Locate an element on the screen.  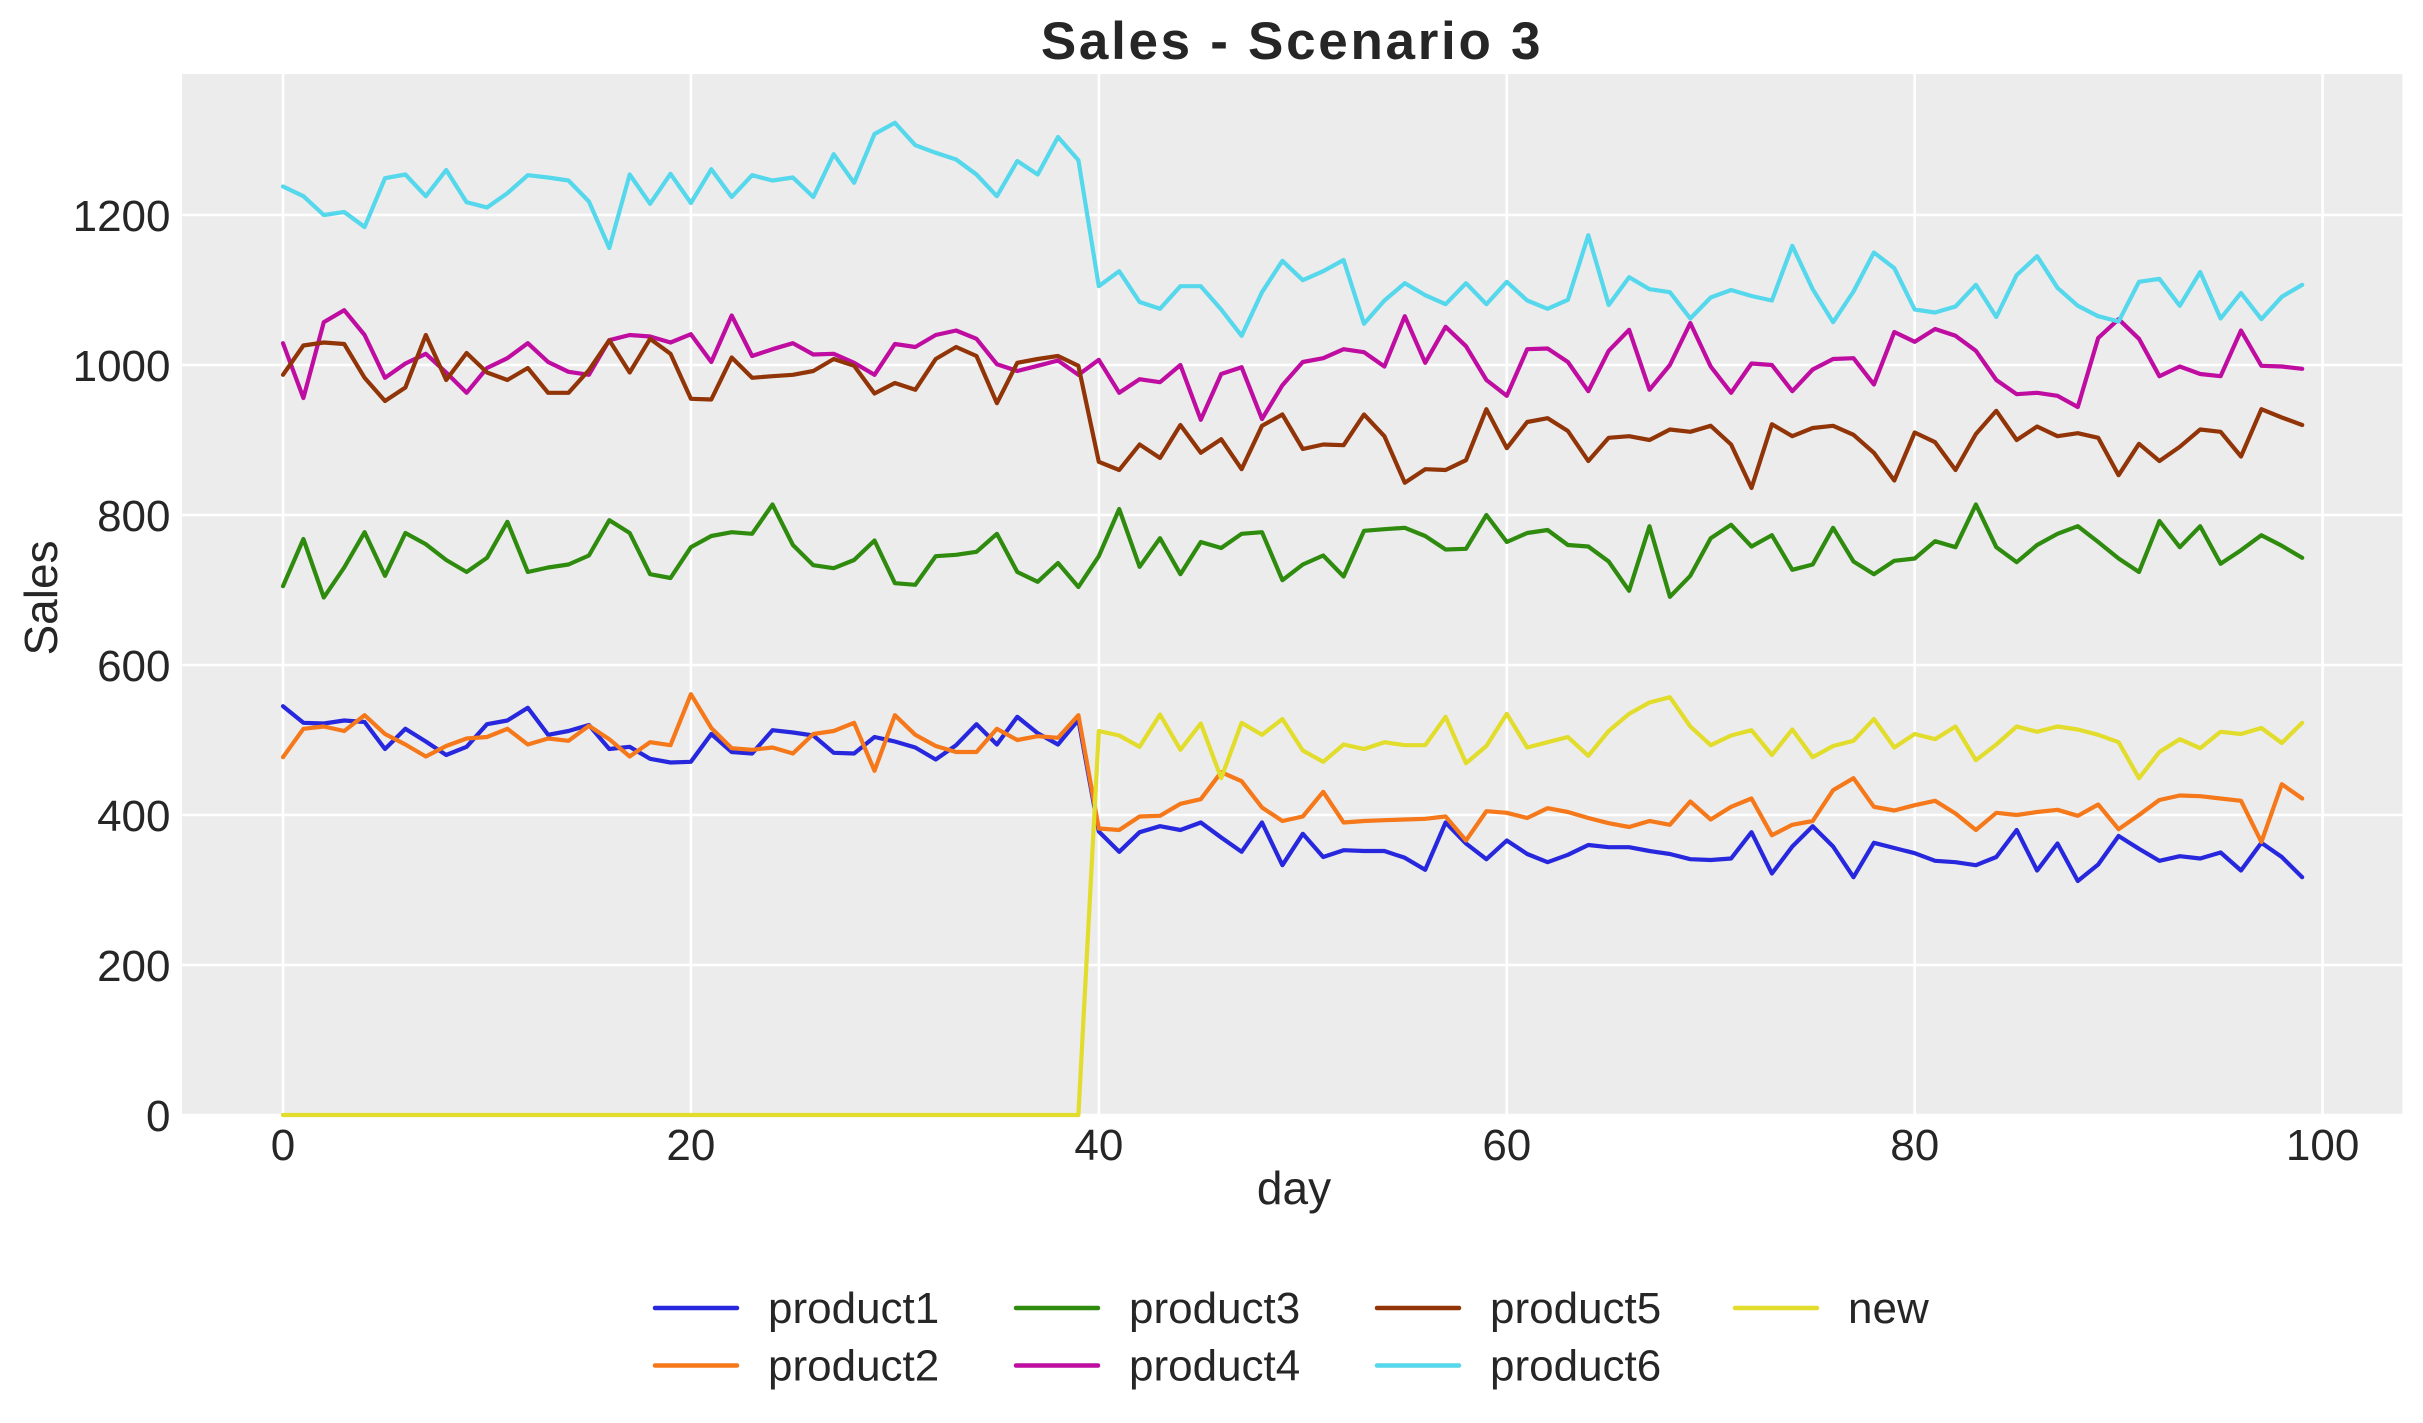
svg-text: 1200 is located at coordinates (122, 216).